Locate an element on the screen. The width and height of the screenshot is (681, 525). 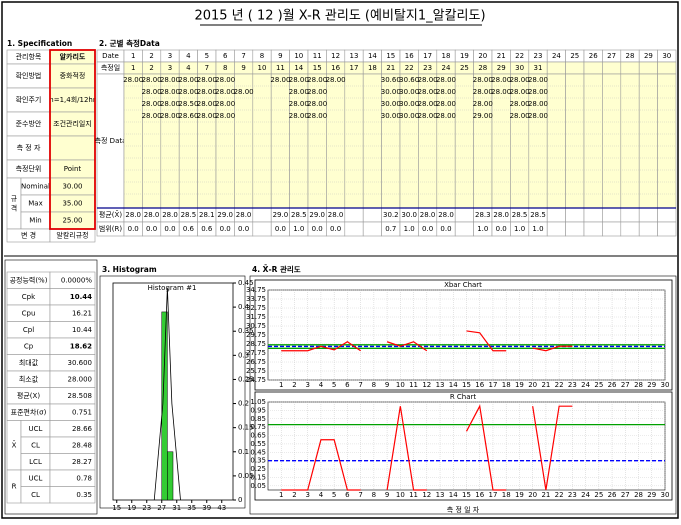
measure-heading: 2. 군별 측정Data is located at coordinates (129, 43).